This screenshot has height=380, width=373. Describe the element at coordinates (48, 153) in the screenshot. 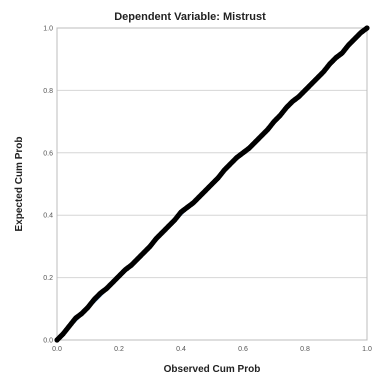

I see `y-tick-label-3: 0.6` at that location.